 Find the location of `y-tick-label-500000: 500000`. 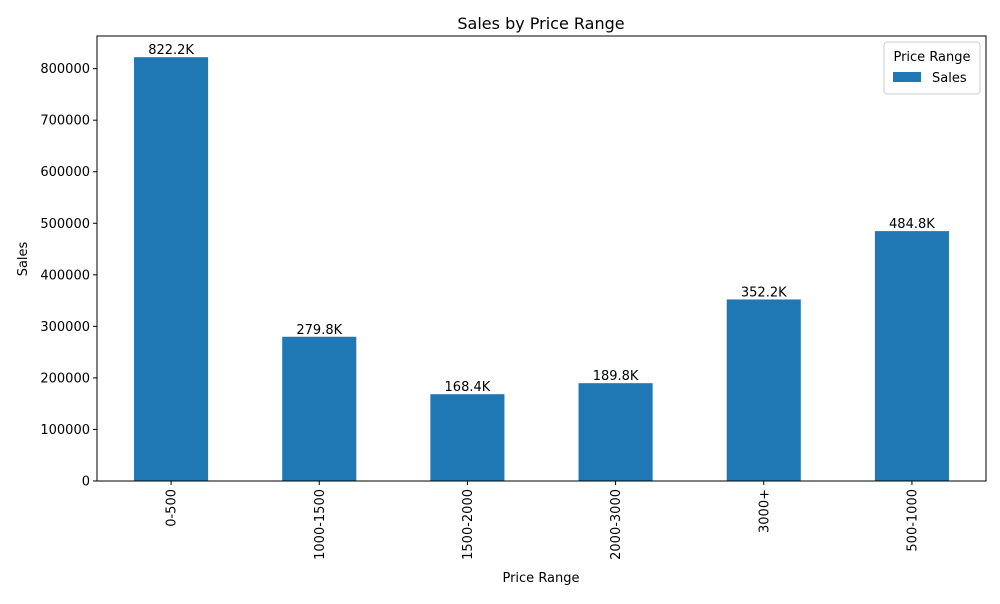

y-tick-label-500000: 500000 is located at coordinates (65, 224).